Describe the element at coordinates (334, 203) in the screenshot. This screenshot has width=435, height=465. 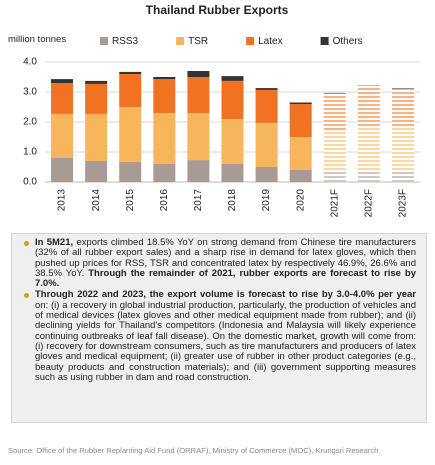
I see `x-tick-label: 2021F` at that location.